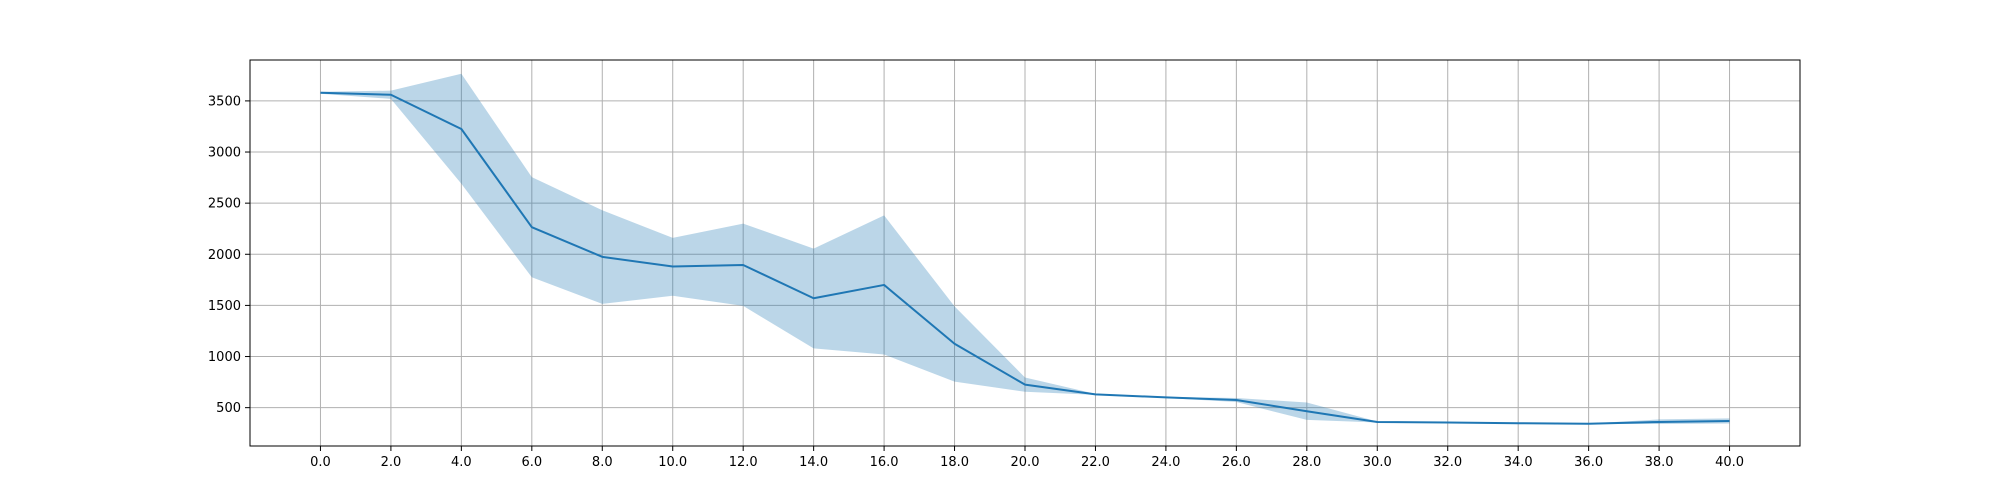 This screenshot has height=504, width=2000. What do you see at coordinates (1659, 462) in the screenshot?
I see `x-tick-label: 38.0` at bounding box center [1659, 462].